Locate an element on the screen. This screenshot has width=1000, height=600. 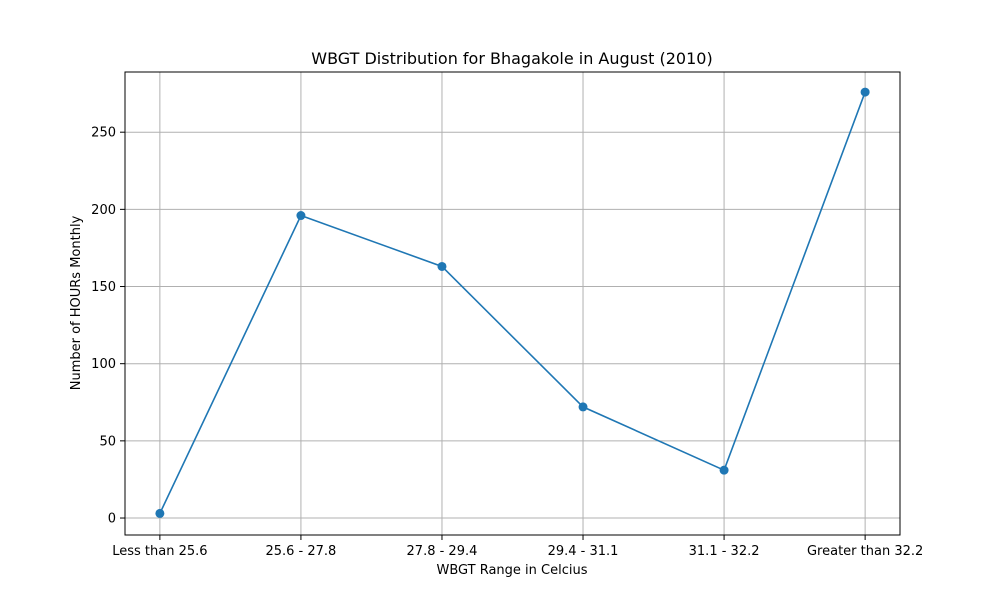
y-tick-label: 200 is located at coordinates (103, 210).